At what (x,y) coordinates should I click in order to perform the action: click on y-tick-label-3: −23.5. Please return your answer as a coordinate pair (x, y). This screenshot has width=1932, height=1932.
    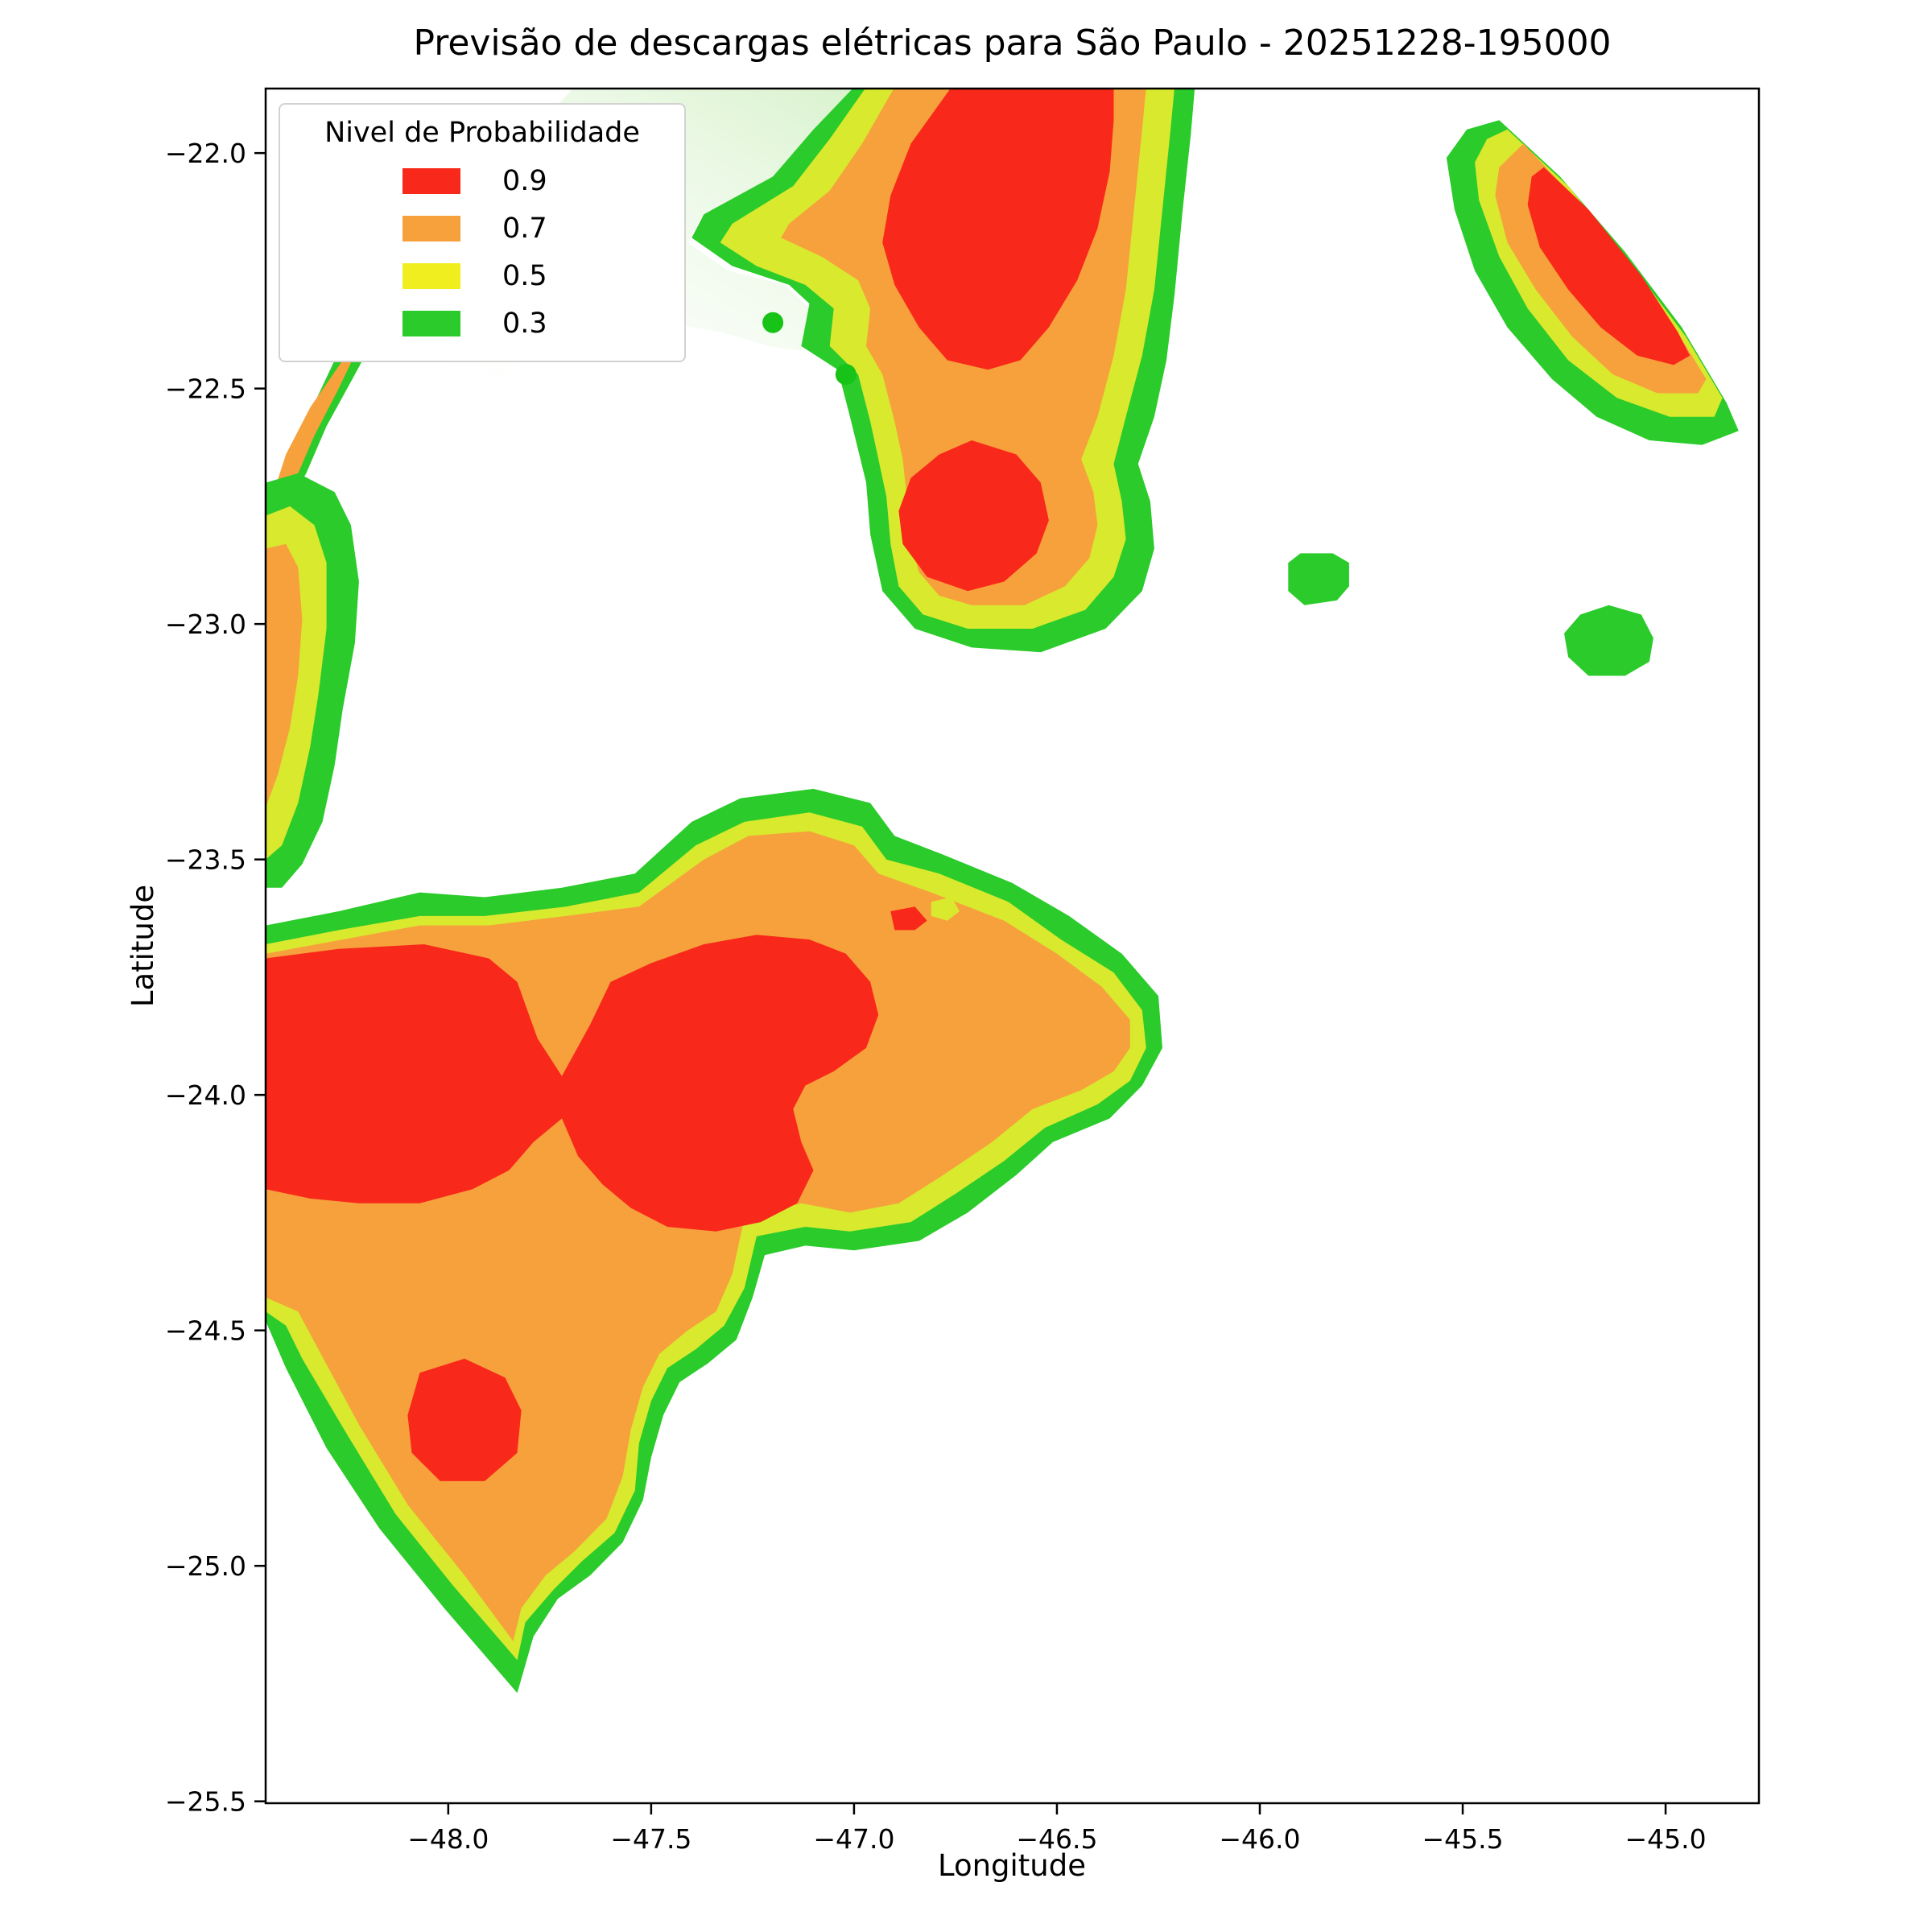
    Looking at the image, I should click on (205, 860).